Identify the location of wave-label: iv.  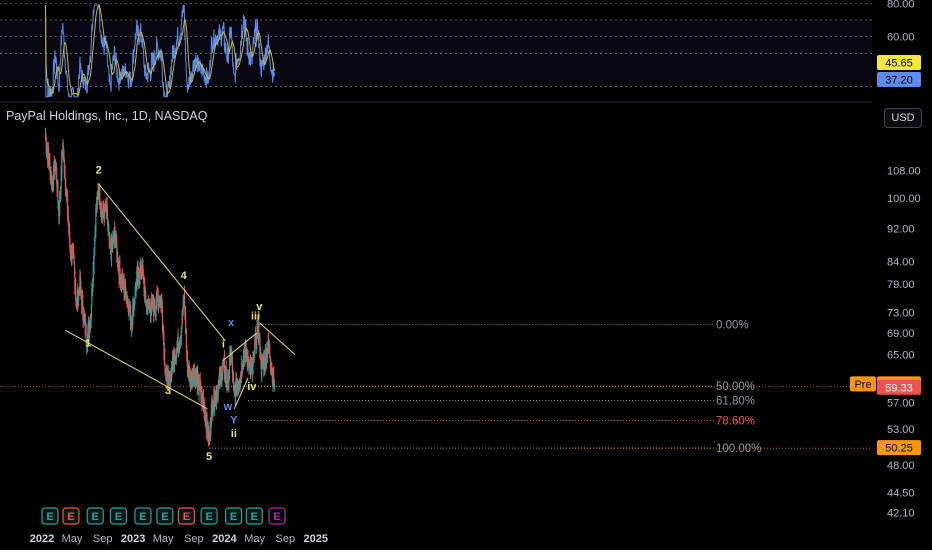
(252, 387).